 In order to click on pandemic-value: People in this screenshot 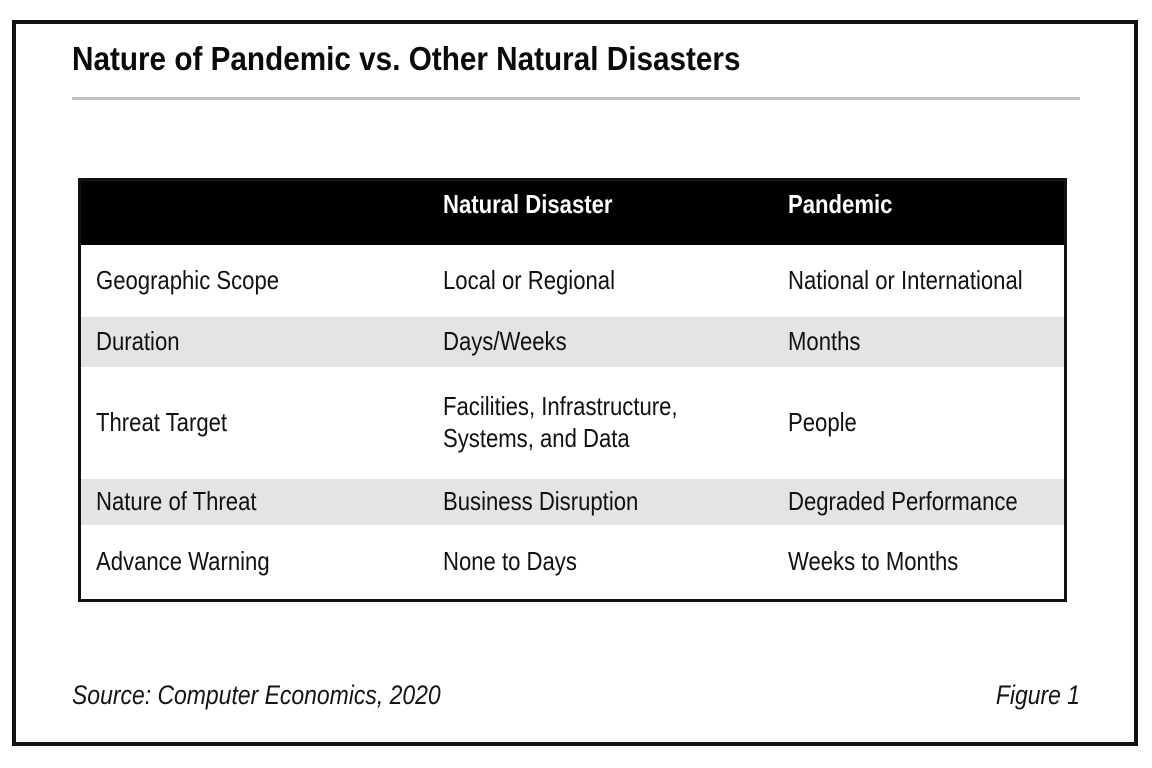, I will do `click(822, 422)`.